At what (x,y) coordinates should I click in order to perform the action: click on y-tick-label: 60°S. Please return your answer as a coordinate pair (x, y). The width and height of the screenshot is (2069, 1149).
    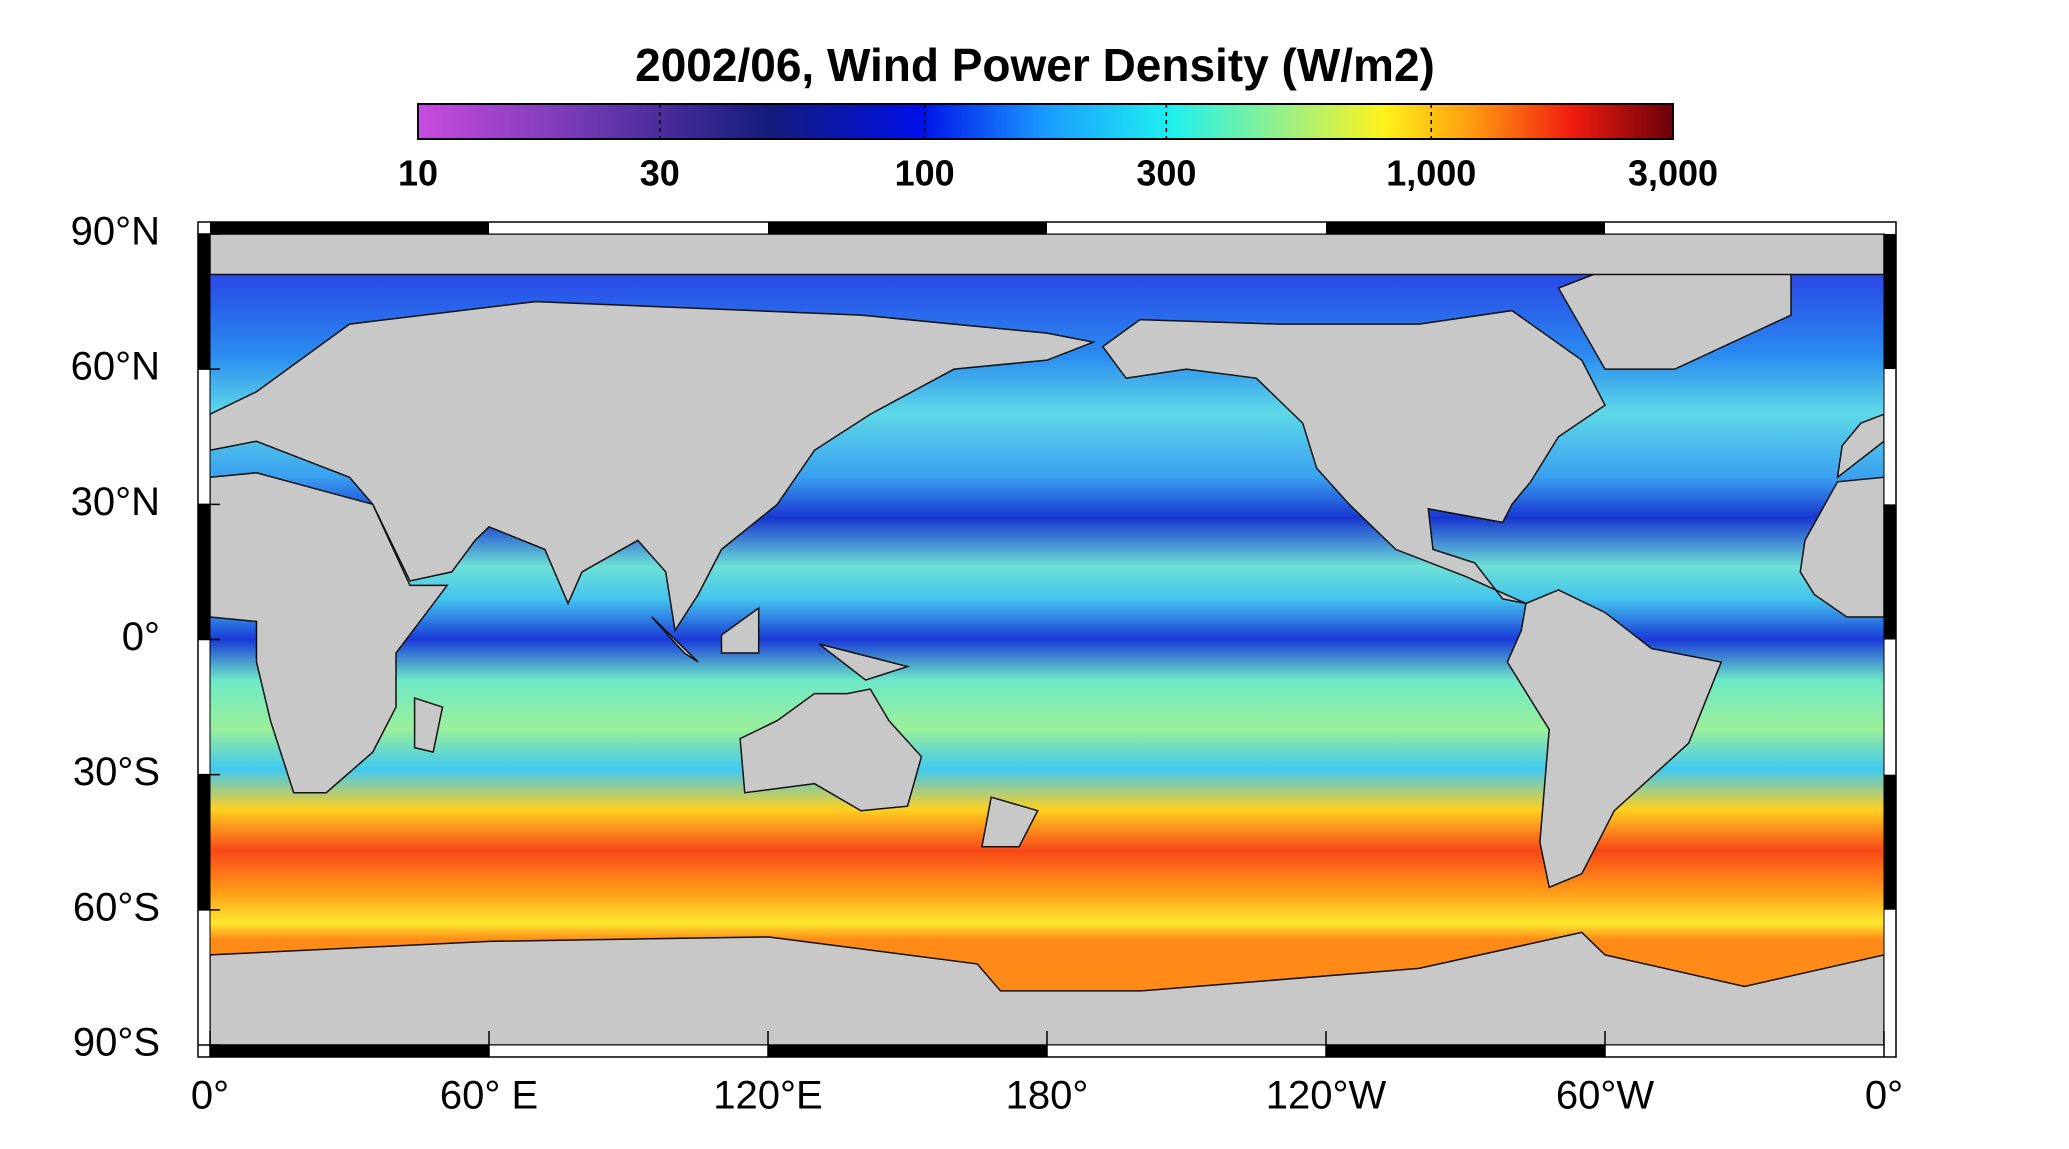
    Looking at the image, I should click on (116, 907).